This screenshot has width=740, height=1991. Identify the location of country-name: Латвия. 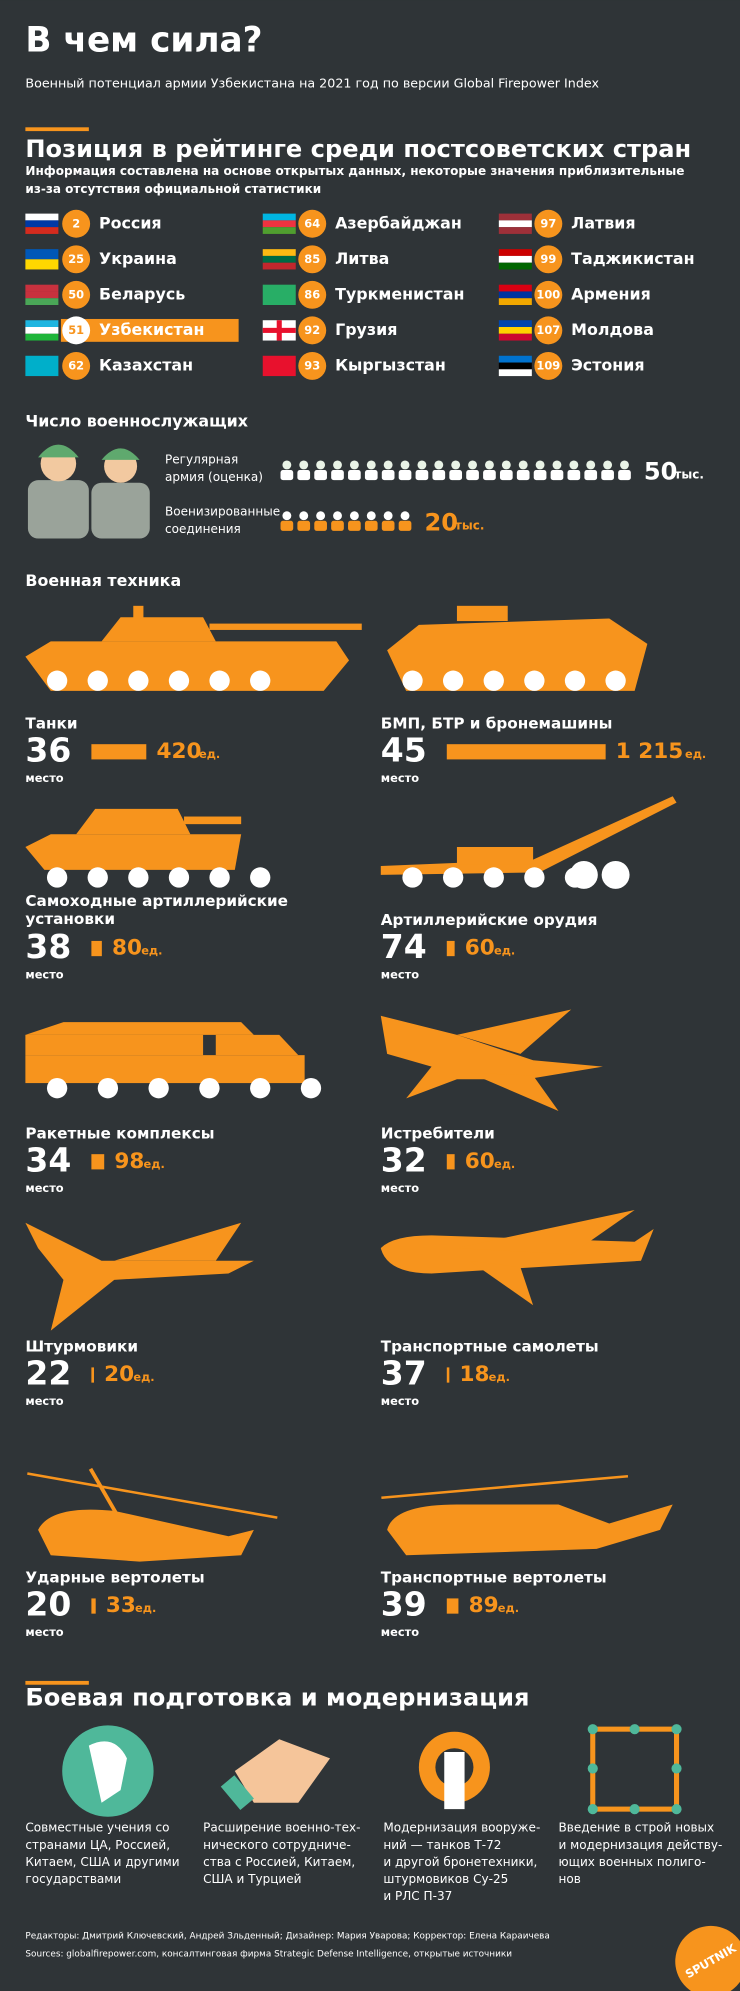
(603, 222).